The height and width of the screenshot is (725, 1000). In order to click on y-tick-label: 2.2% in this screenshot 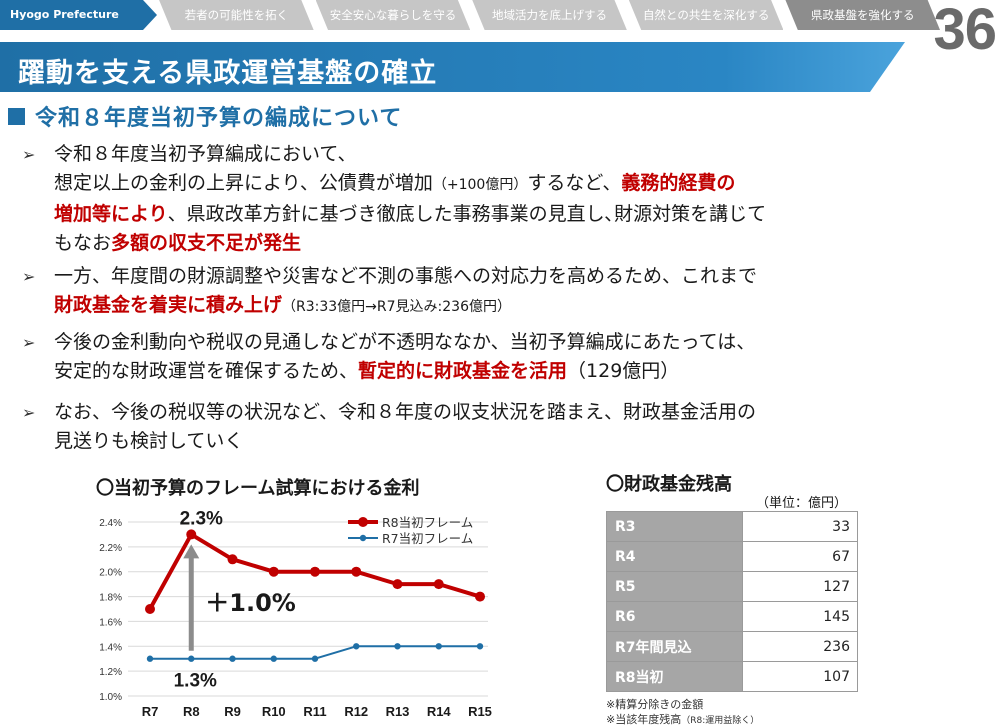, I will do `click(110, 548)`.